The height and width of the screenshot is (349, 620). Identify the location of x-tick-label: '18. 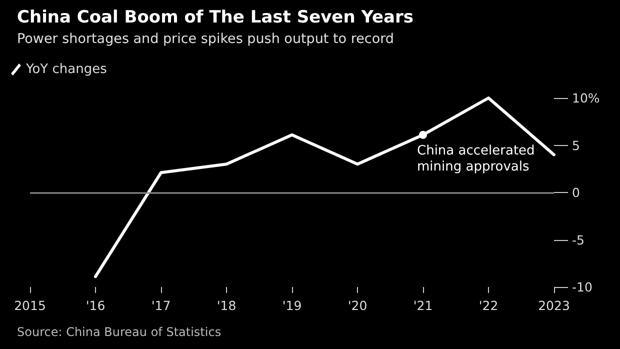
(226, 305).